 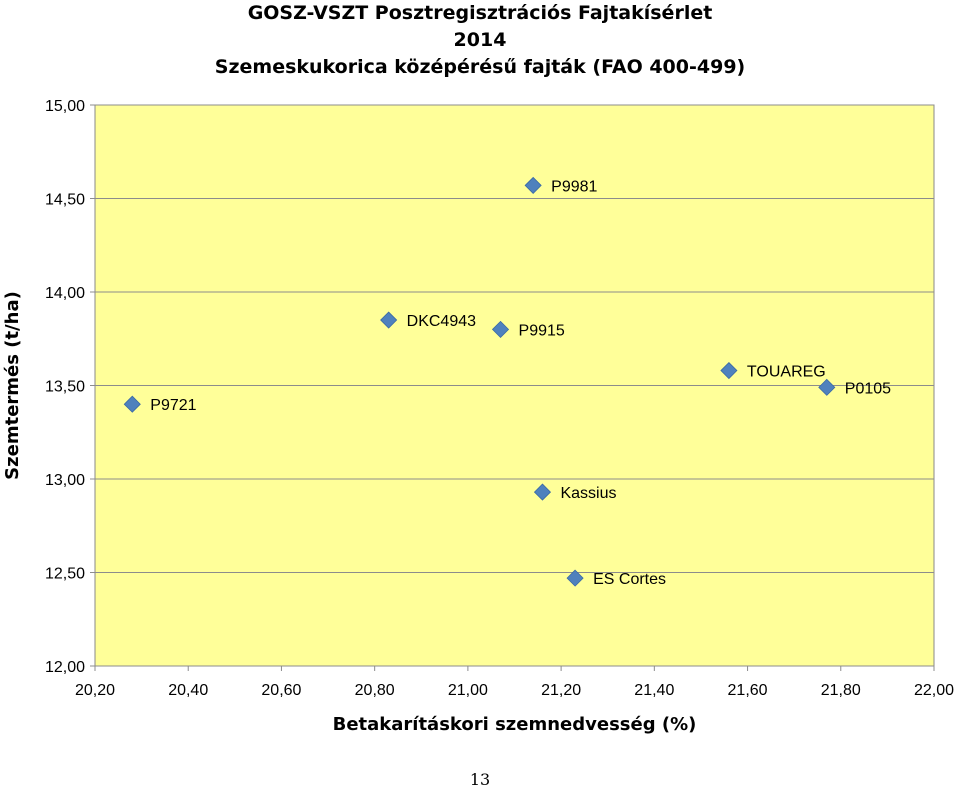 I want to click on data-label: P9981, so click(x=574, y=186).